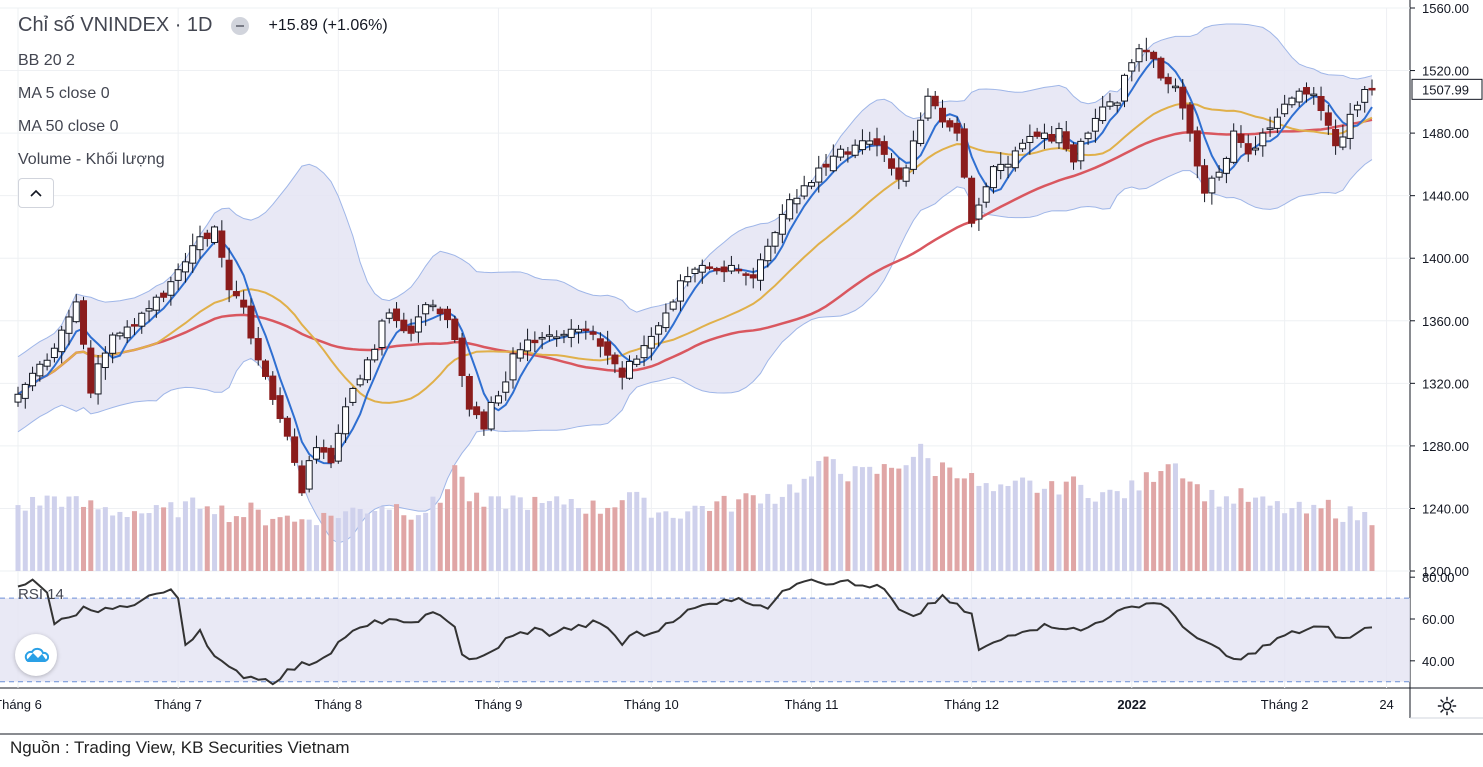 The width and height of the screenshot is (1483, 767). I want to click on time-label: Tháng 7, so click(178, 704).